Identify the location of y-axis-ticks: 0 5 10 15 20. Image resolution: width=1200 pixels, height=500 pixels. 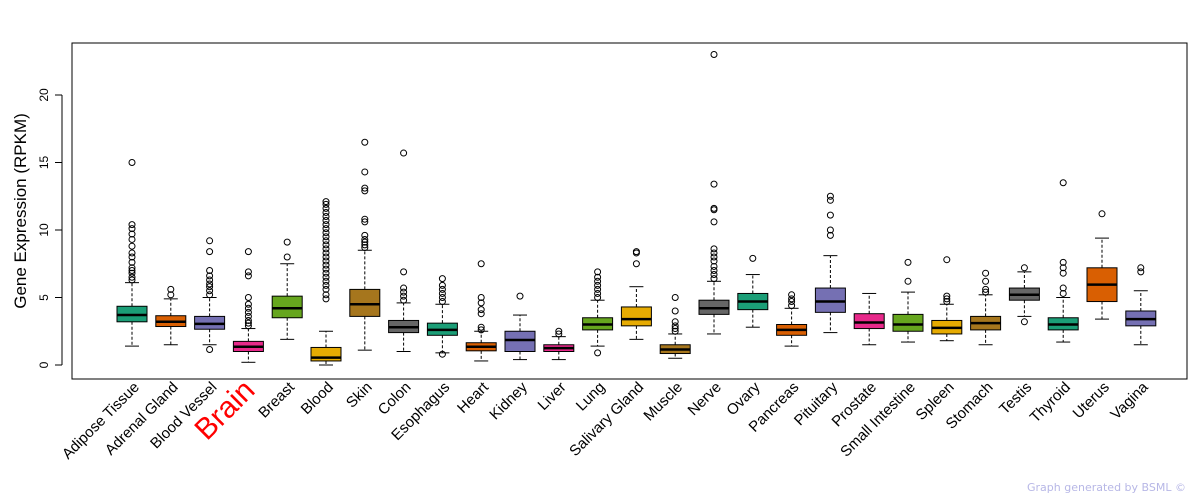
(49, 228).